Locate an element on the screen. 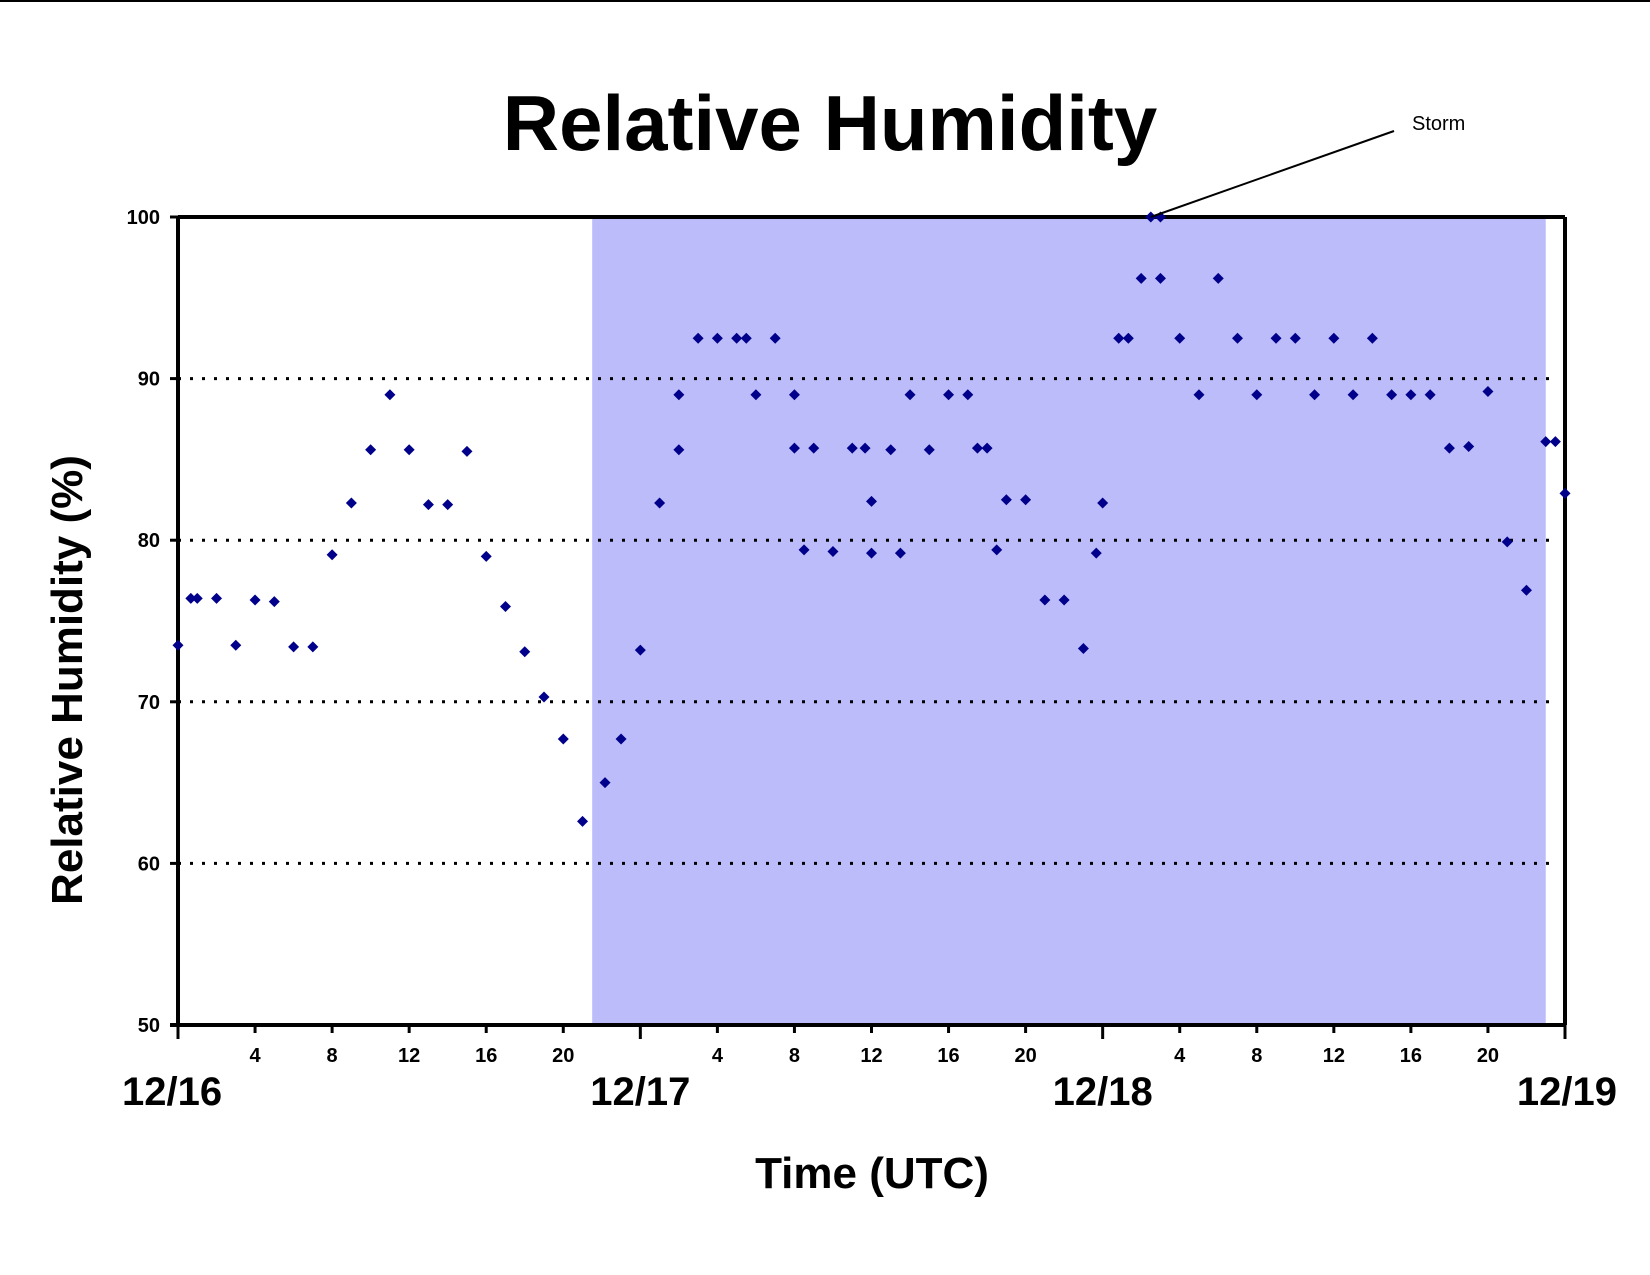  y-tick-label-60: 60 is located at coordinates (149, 864).